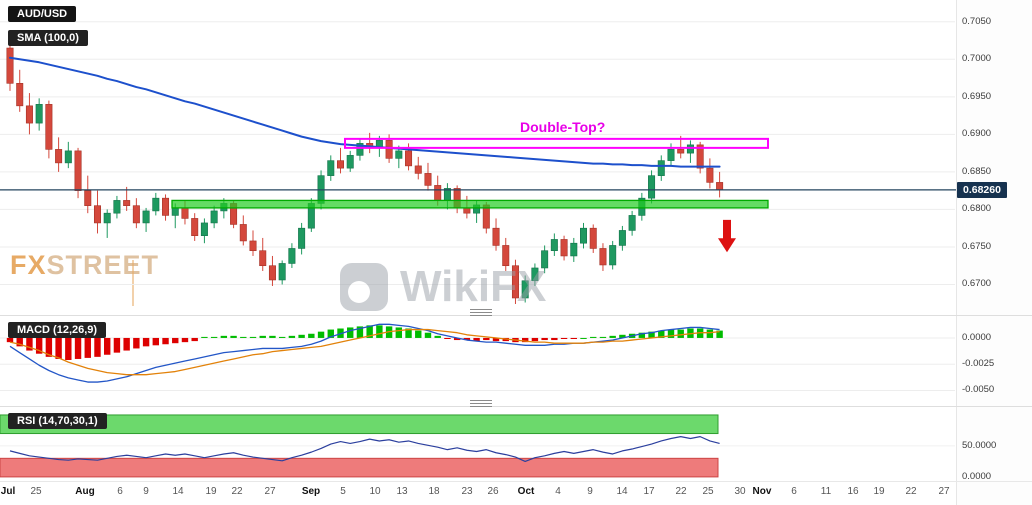  What do you see at coordinates (979, 445) in the screenshot?
I see `axis-tick-label: 50.0000` at bounding box center [979, 445].